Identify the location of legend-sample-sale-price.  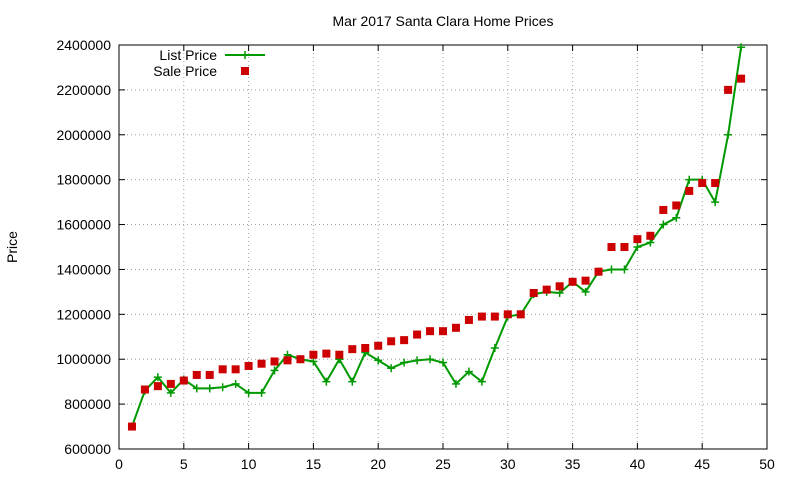
(245, 71).